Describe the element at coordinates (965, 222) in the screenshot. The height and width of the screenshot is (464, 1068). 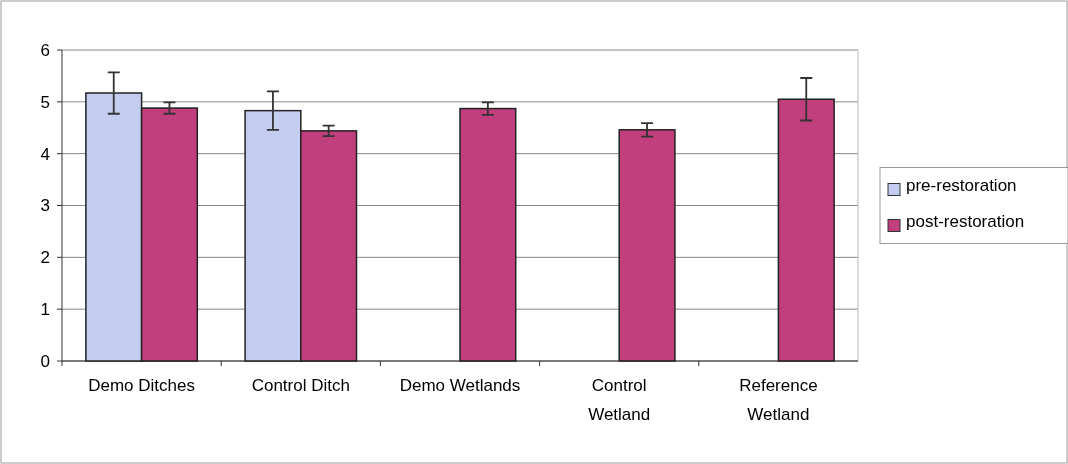
I see `legend-label: post-restoration` at that location.